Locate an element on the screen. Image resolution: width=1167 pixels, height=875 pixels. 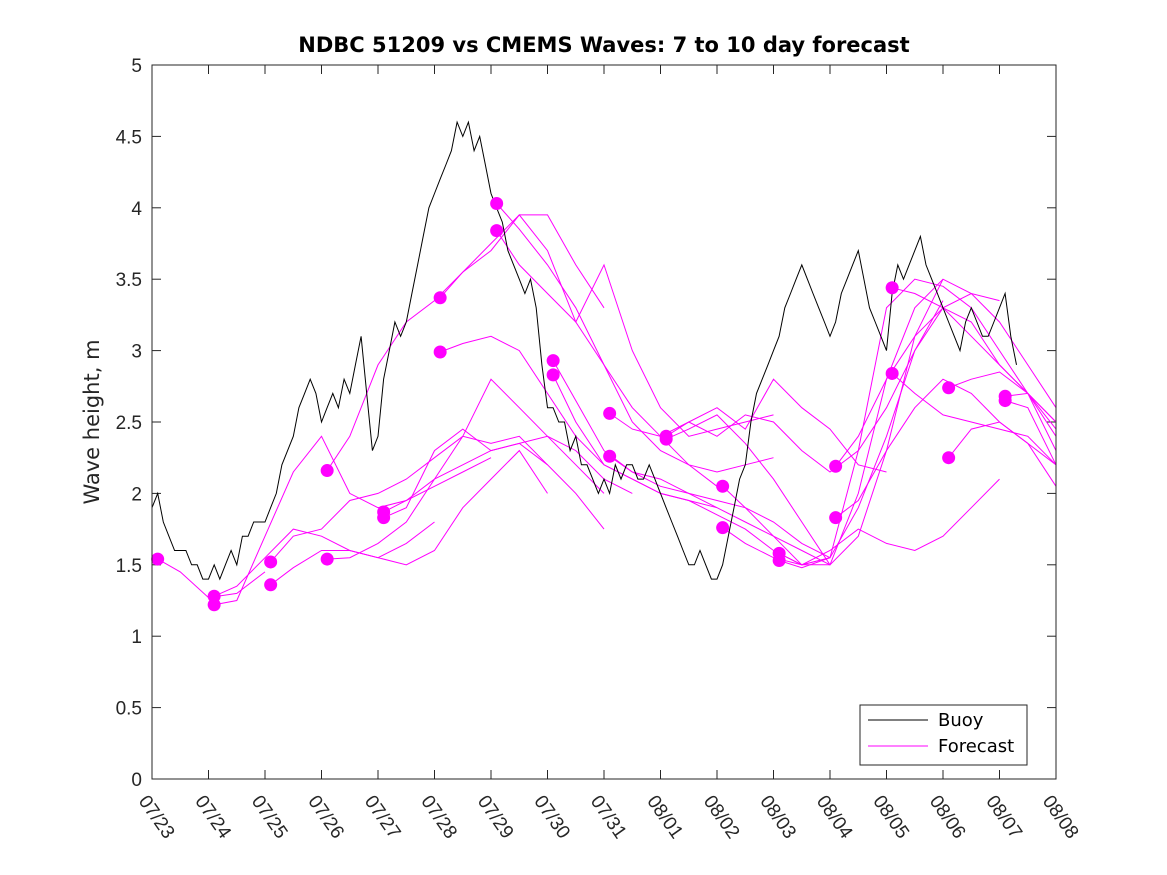
x-tick-label: 07/24 is located at coordinates (212, 817).